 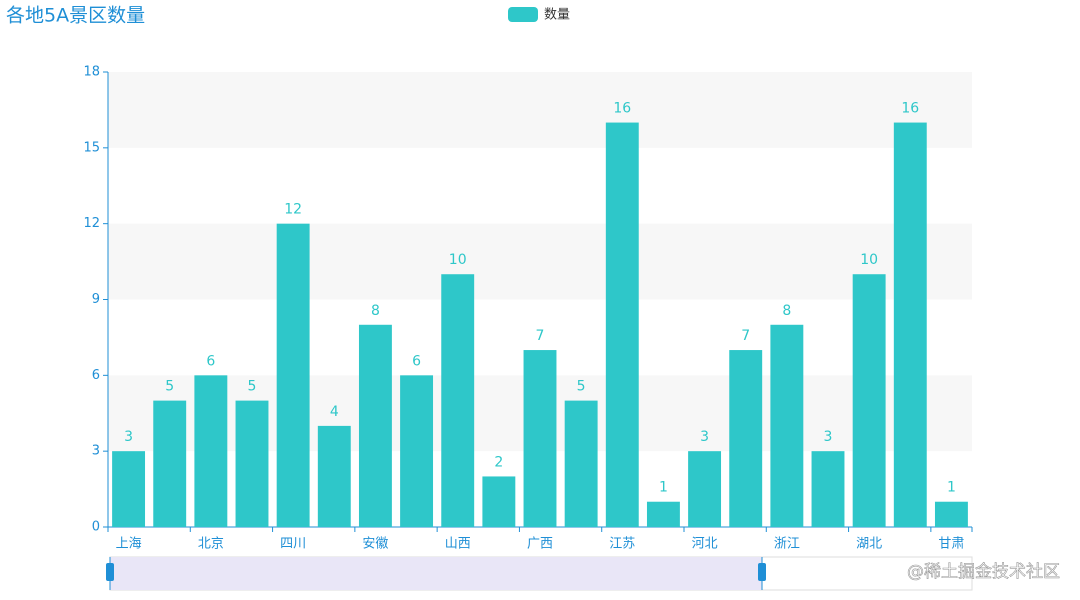 What do you see at coordinates (622, 544) in the screenshot?
I see `x-tick-label: 江苏` at bounding box center [622, 544].